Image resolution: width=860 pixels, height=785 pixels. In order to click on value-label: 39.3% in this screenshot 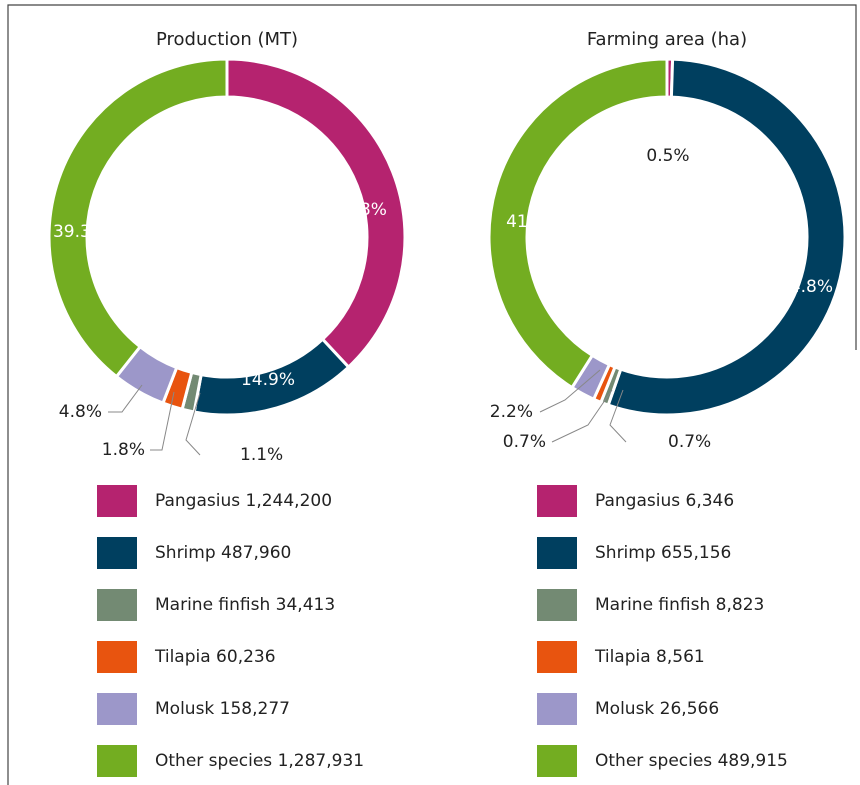, I will do `click(80, 232)`.